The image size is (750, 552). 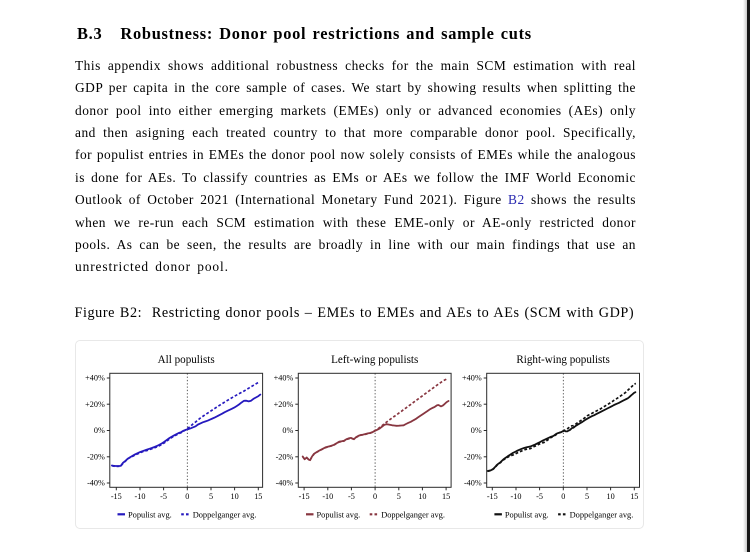 I want to click on svg-text: Right-wing populists, so click(x=562, y=360).